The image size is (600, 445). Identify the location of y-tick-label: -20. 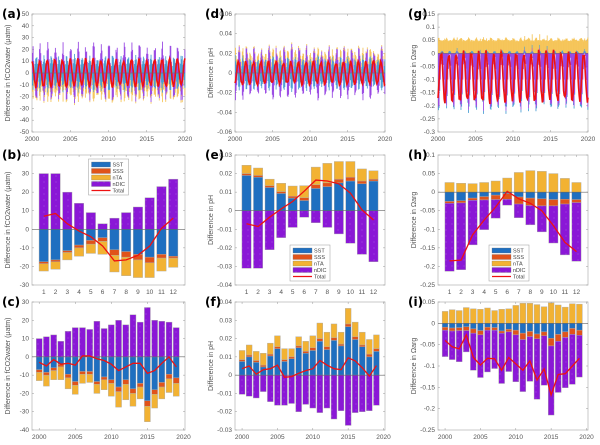
(25, 393).